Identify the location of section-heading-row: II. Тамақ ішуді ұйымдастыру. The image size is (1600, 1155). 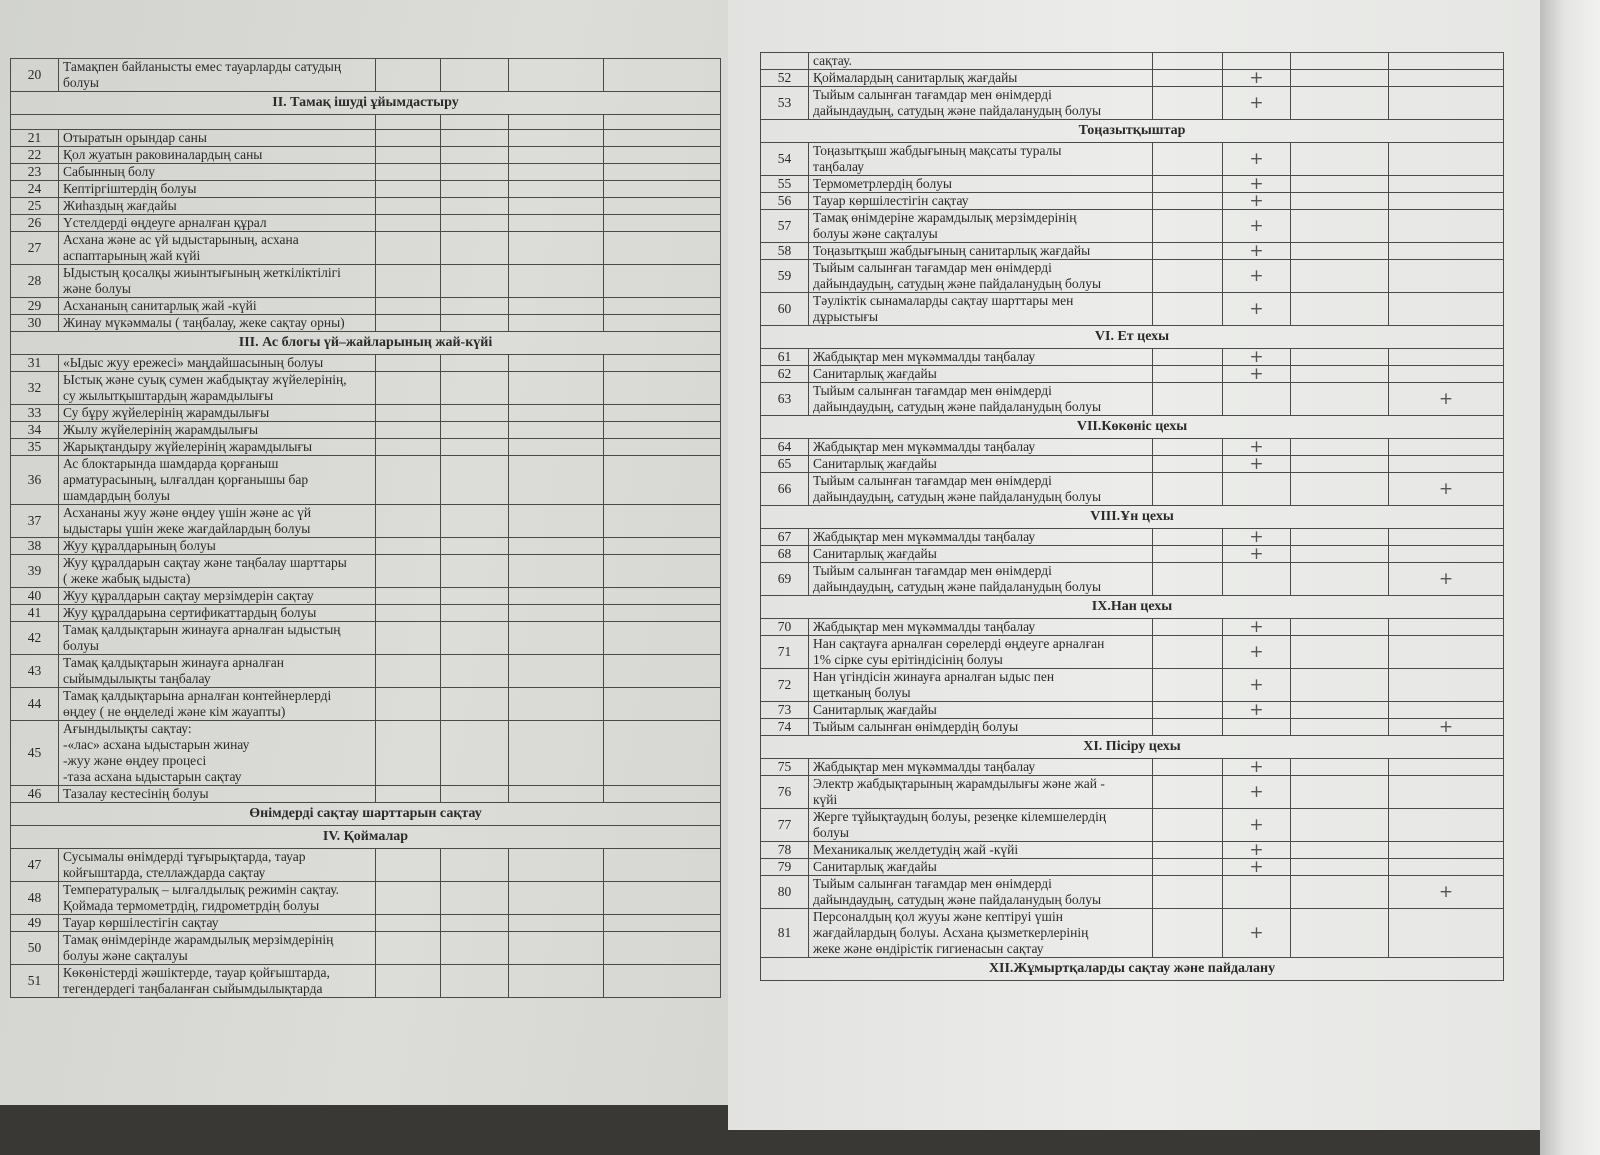
(365, 103).